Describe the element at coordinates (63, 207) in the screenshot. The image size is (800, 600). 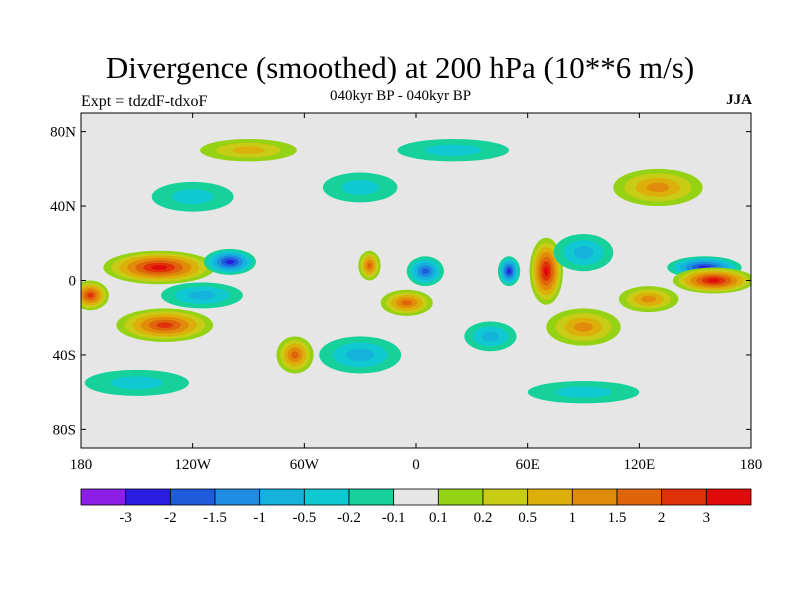
I see `lat-tick-label: 40N` at that location.